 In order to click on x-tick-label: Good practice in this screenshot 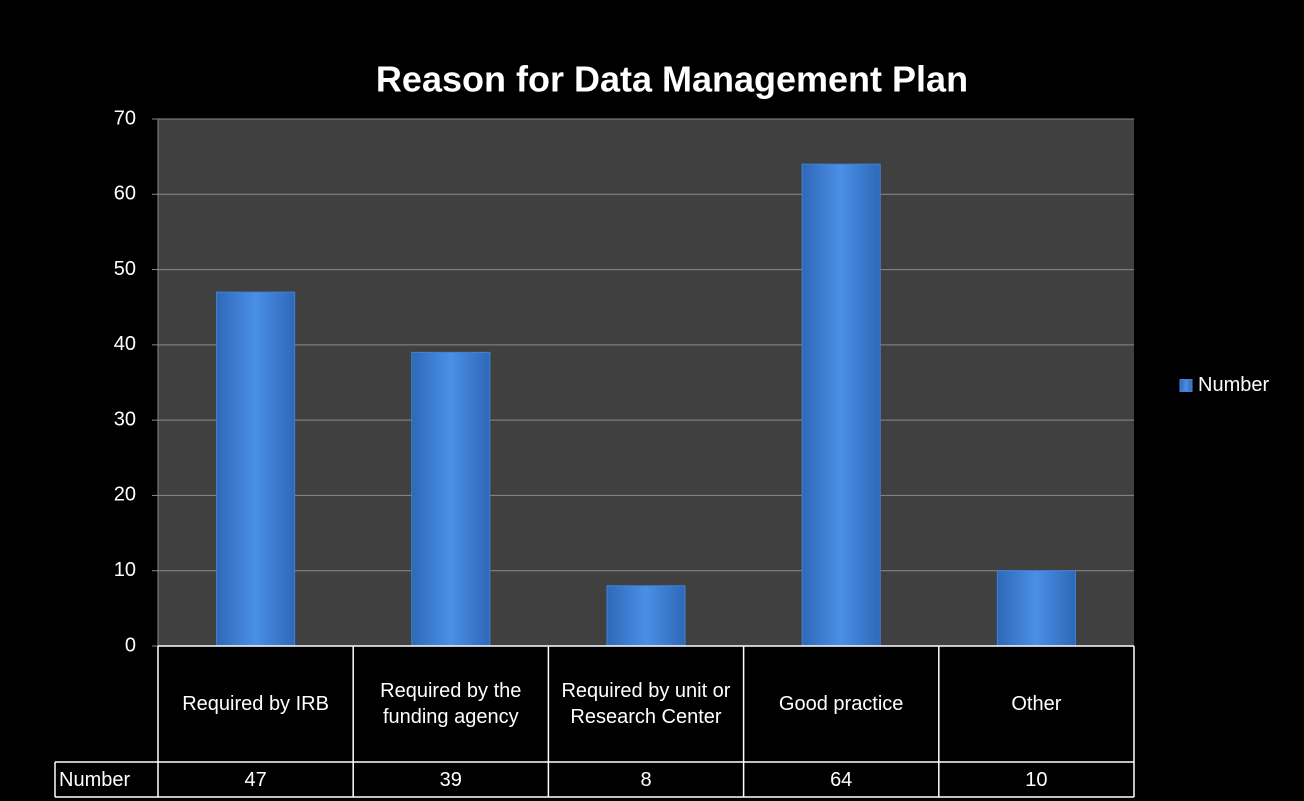, I will do `click(841, 704)`.